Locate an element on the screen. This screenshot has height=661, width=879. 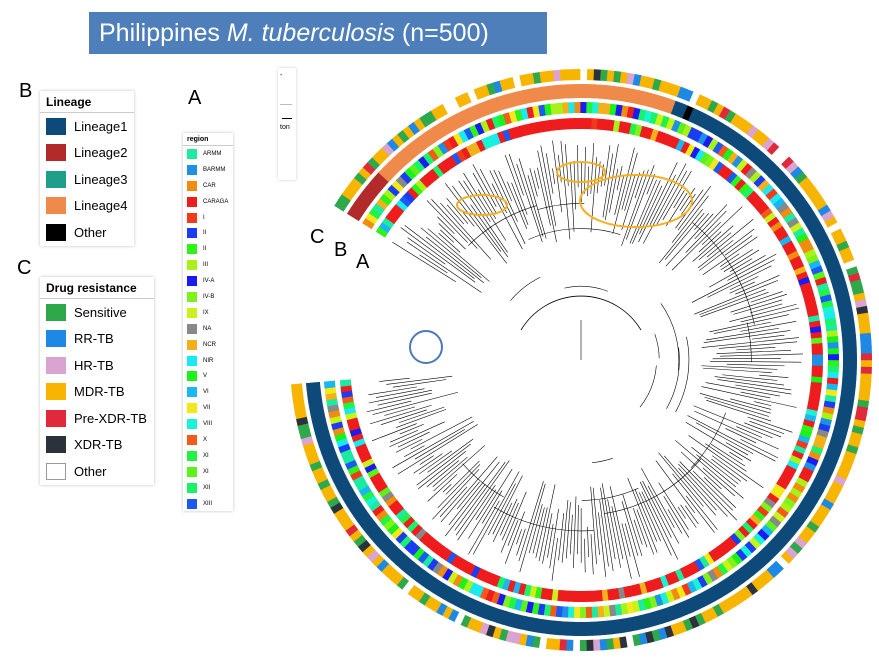
legend-label: Other is located at coordinates (90, 232).